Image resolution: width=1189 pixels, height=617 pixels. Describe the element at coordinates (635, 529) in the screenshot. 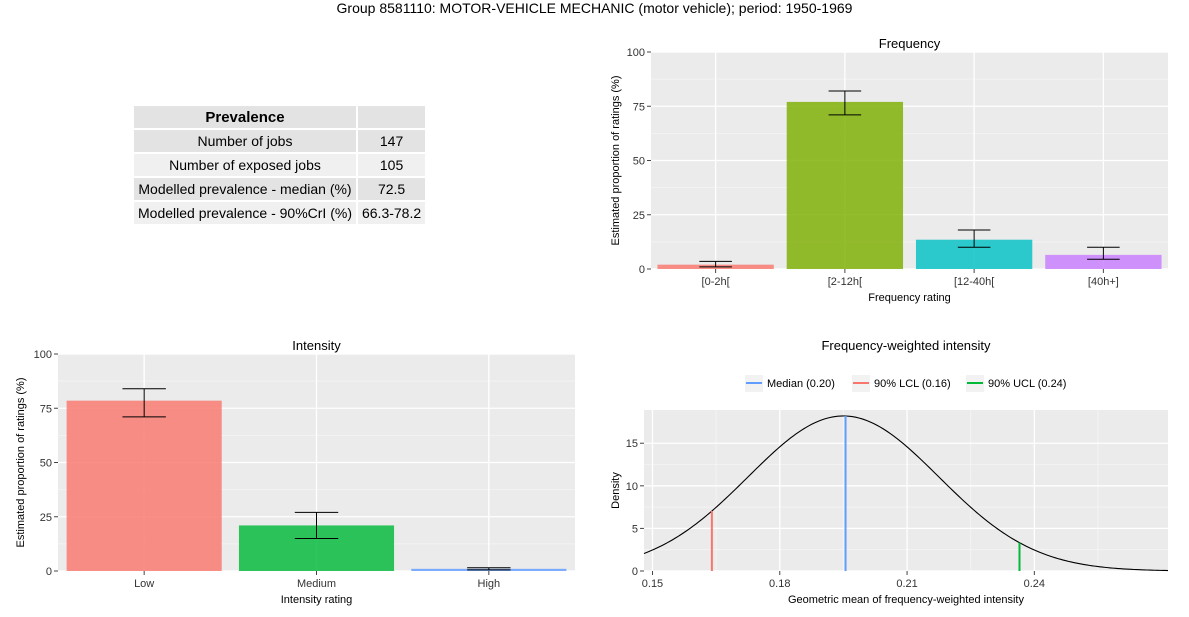

I see `fwi-y-tick-label: 5` at that location.